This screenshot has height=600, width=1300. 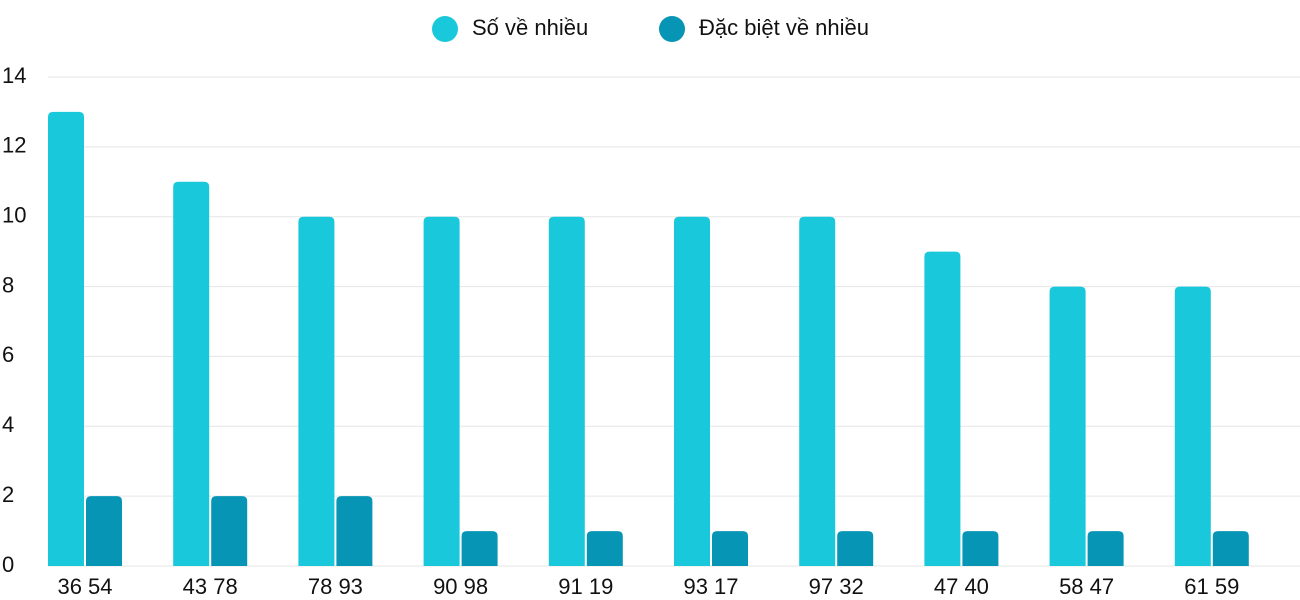 I want to click on x-tick-label: 36 54, so click(x=84, y=586).